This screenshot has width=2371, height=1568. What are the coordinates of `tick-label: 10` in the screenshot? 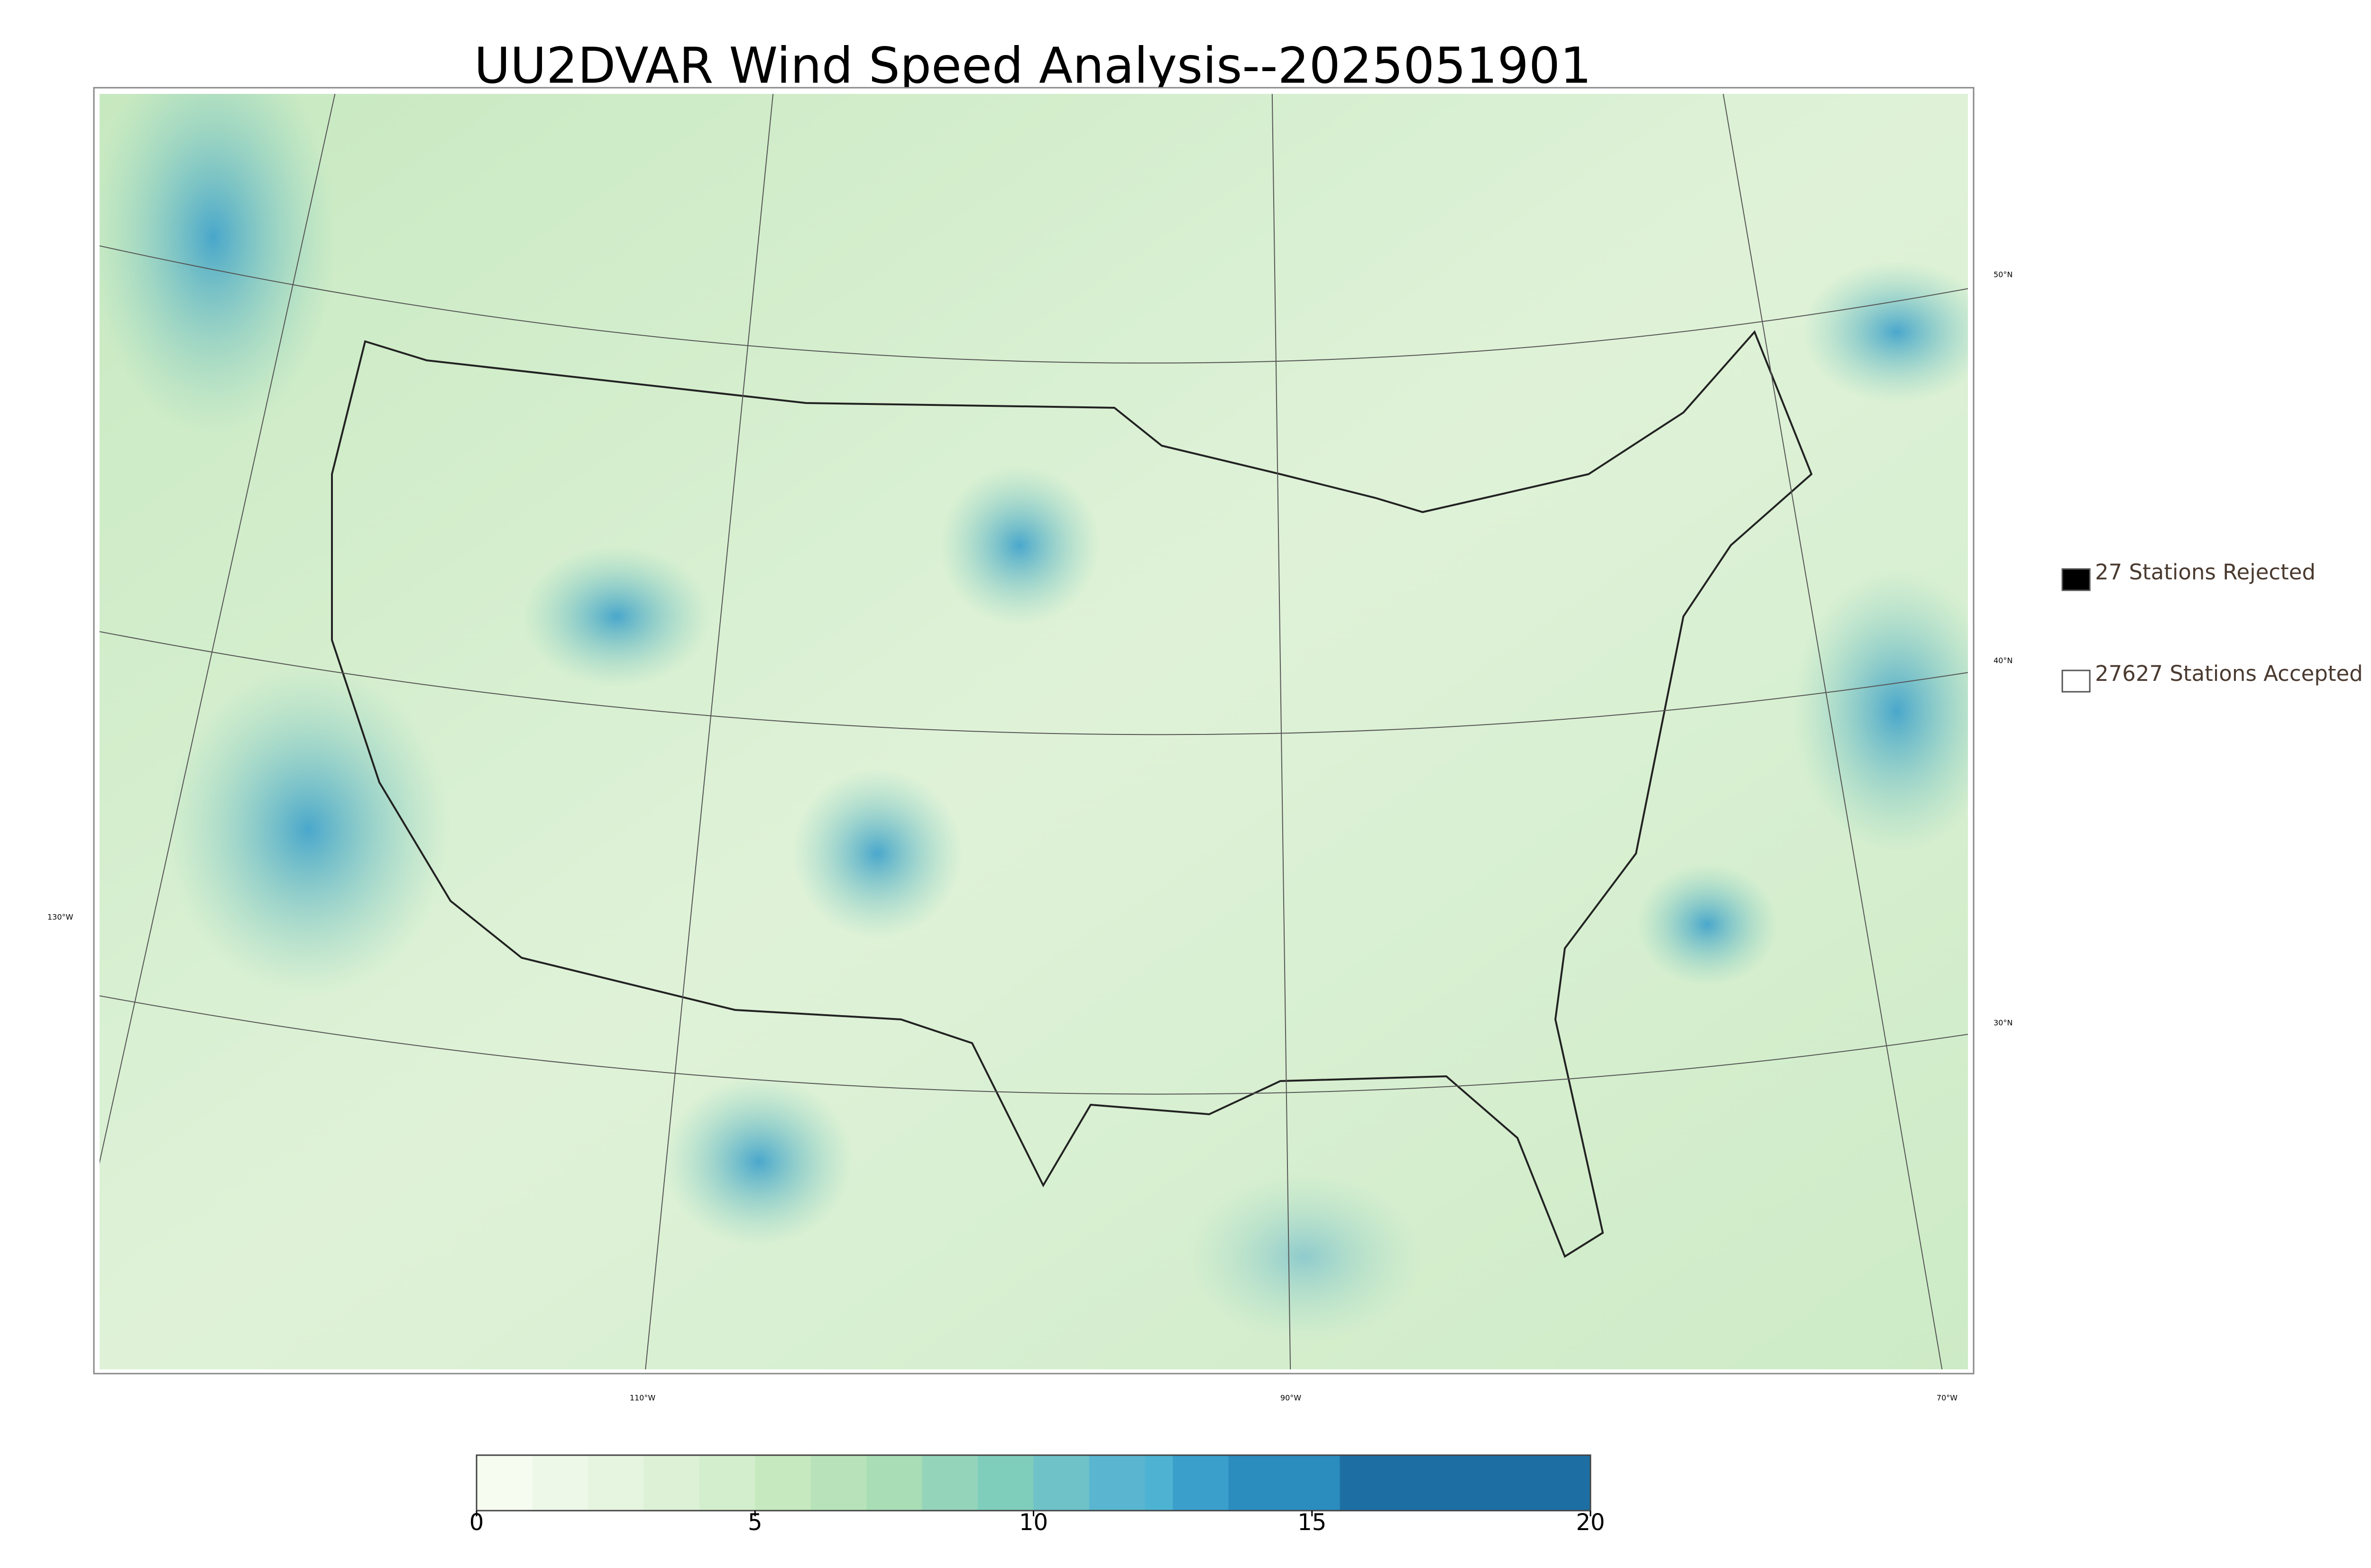 It's located at (1033, 1522).